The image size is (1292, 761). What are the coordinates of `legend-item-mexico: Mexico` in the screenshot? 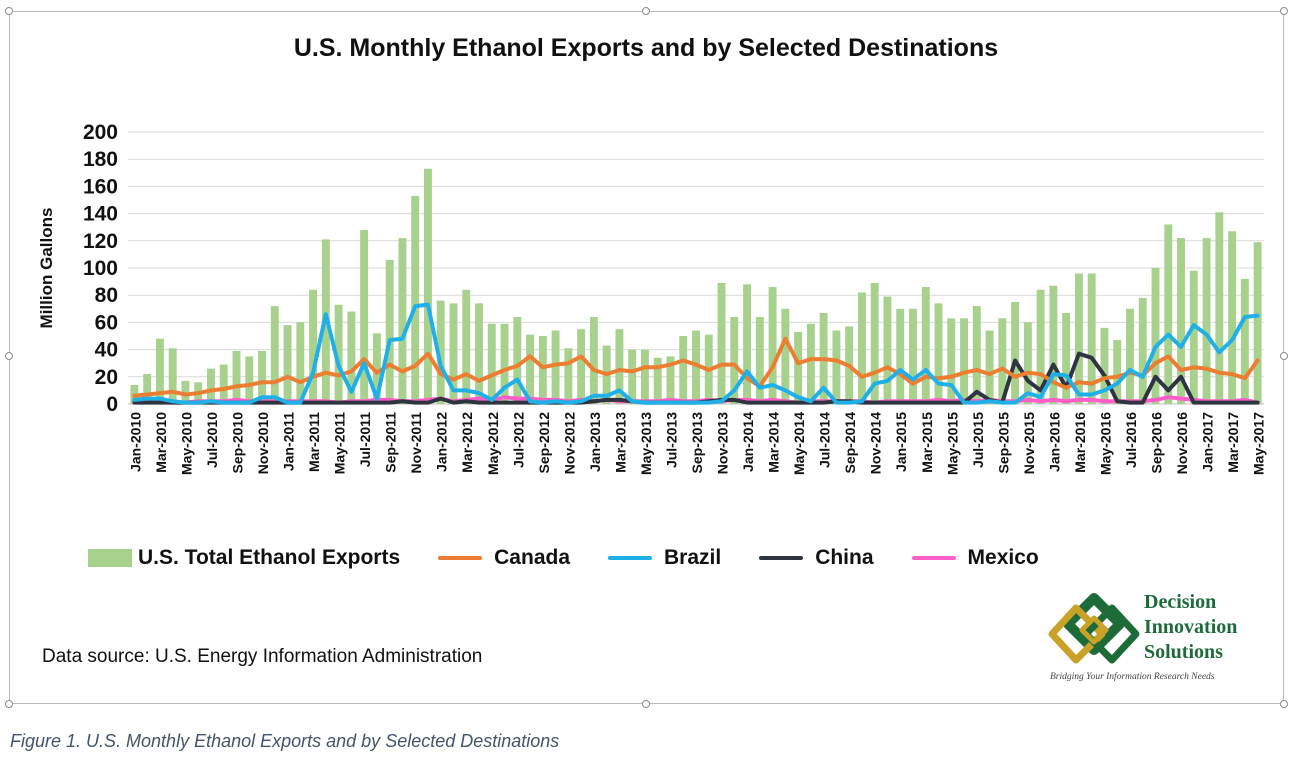 It's located at (975, 558).